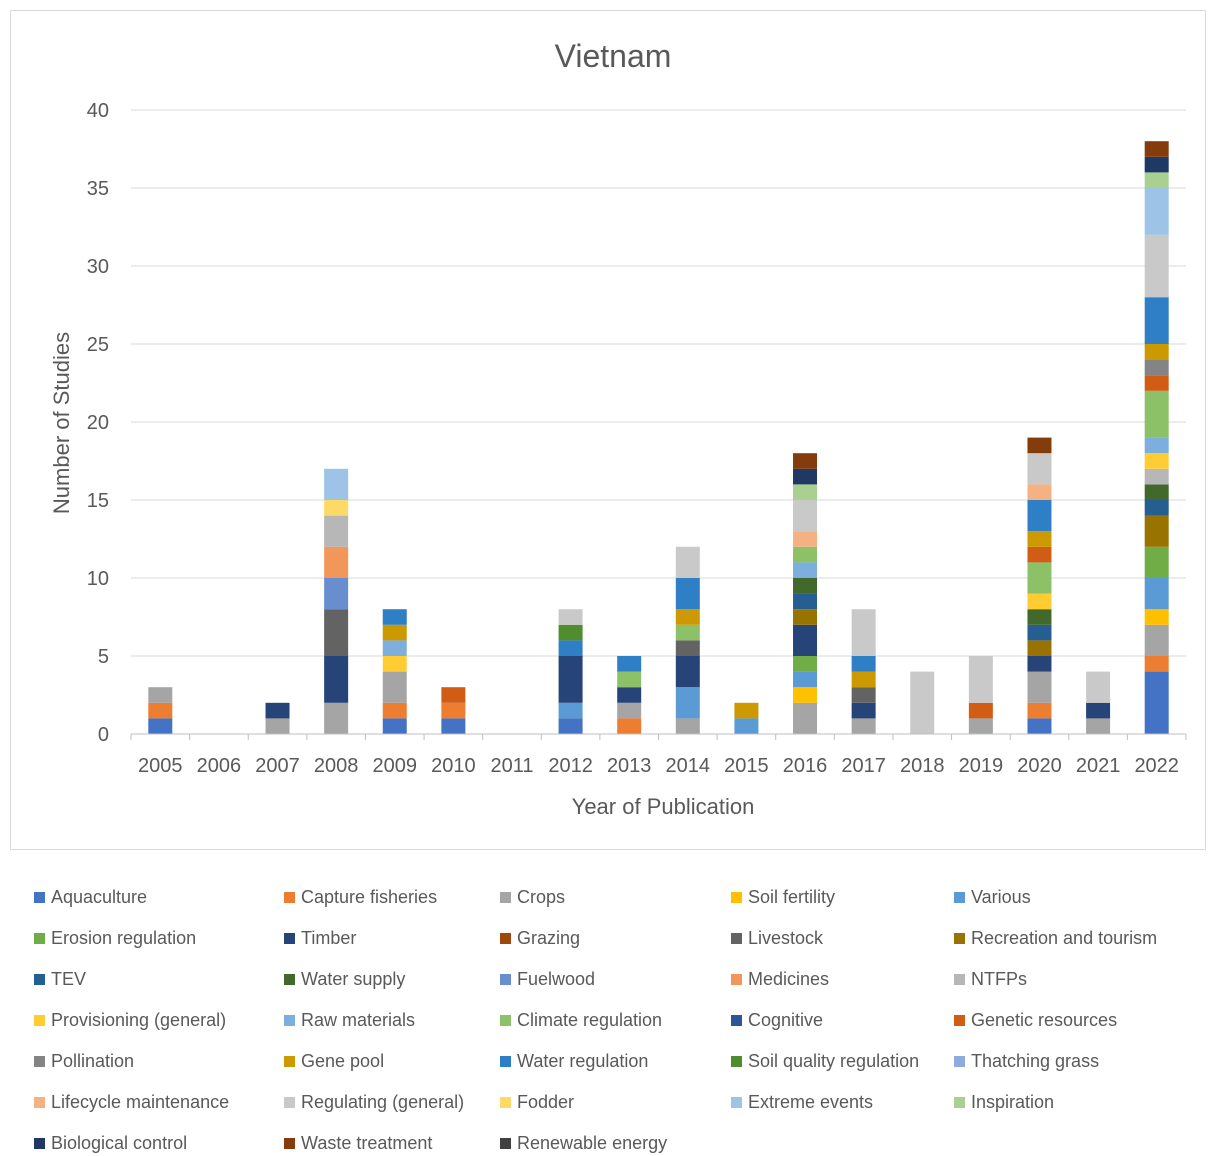 The height and width of the screenshot is (1156, 1208). What do you see at coordinates (453, 766) in the screenshot?
I see `x-tick-label: 2010` at bounding box center [453, 766].